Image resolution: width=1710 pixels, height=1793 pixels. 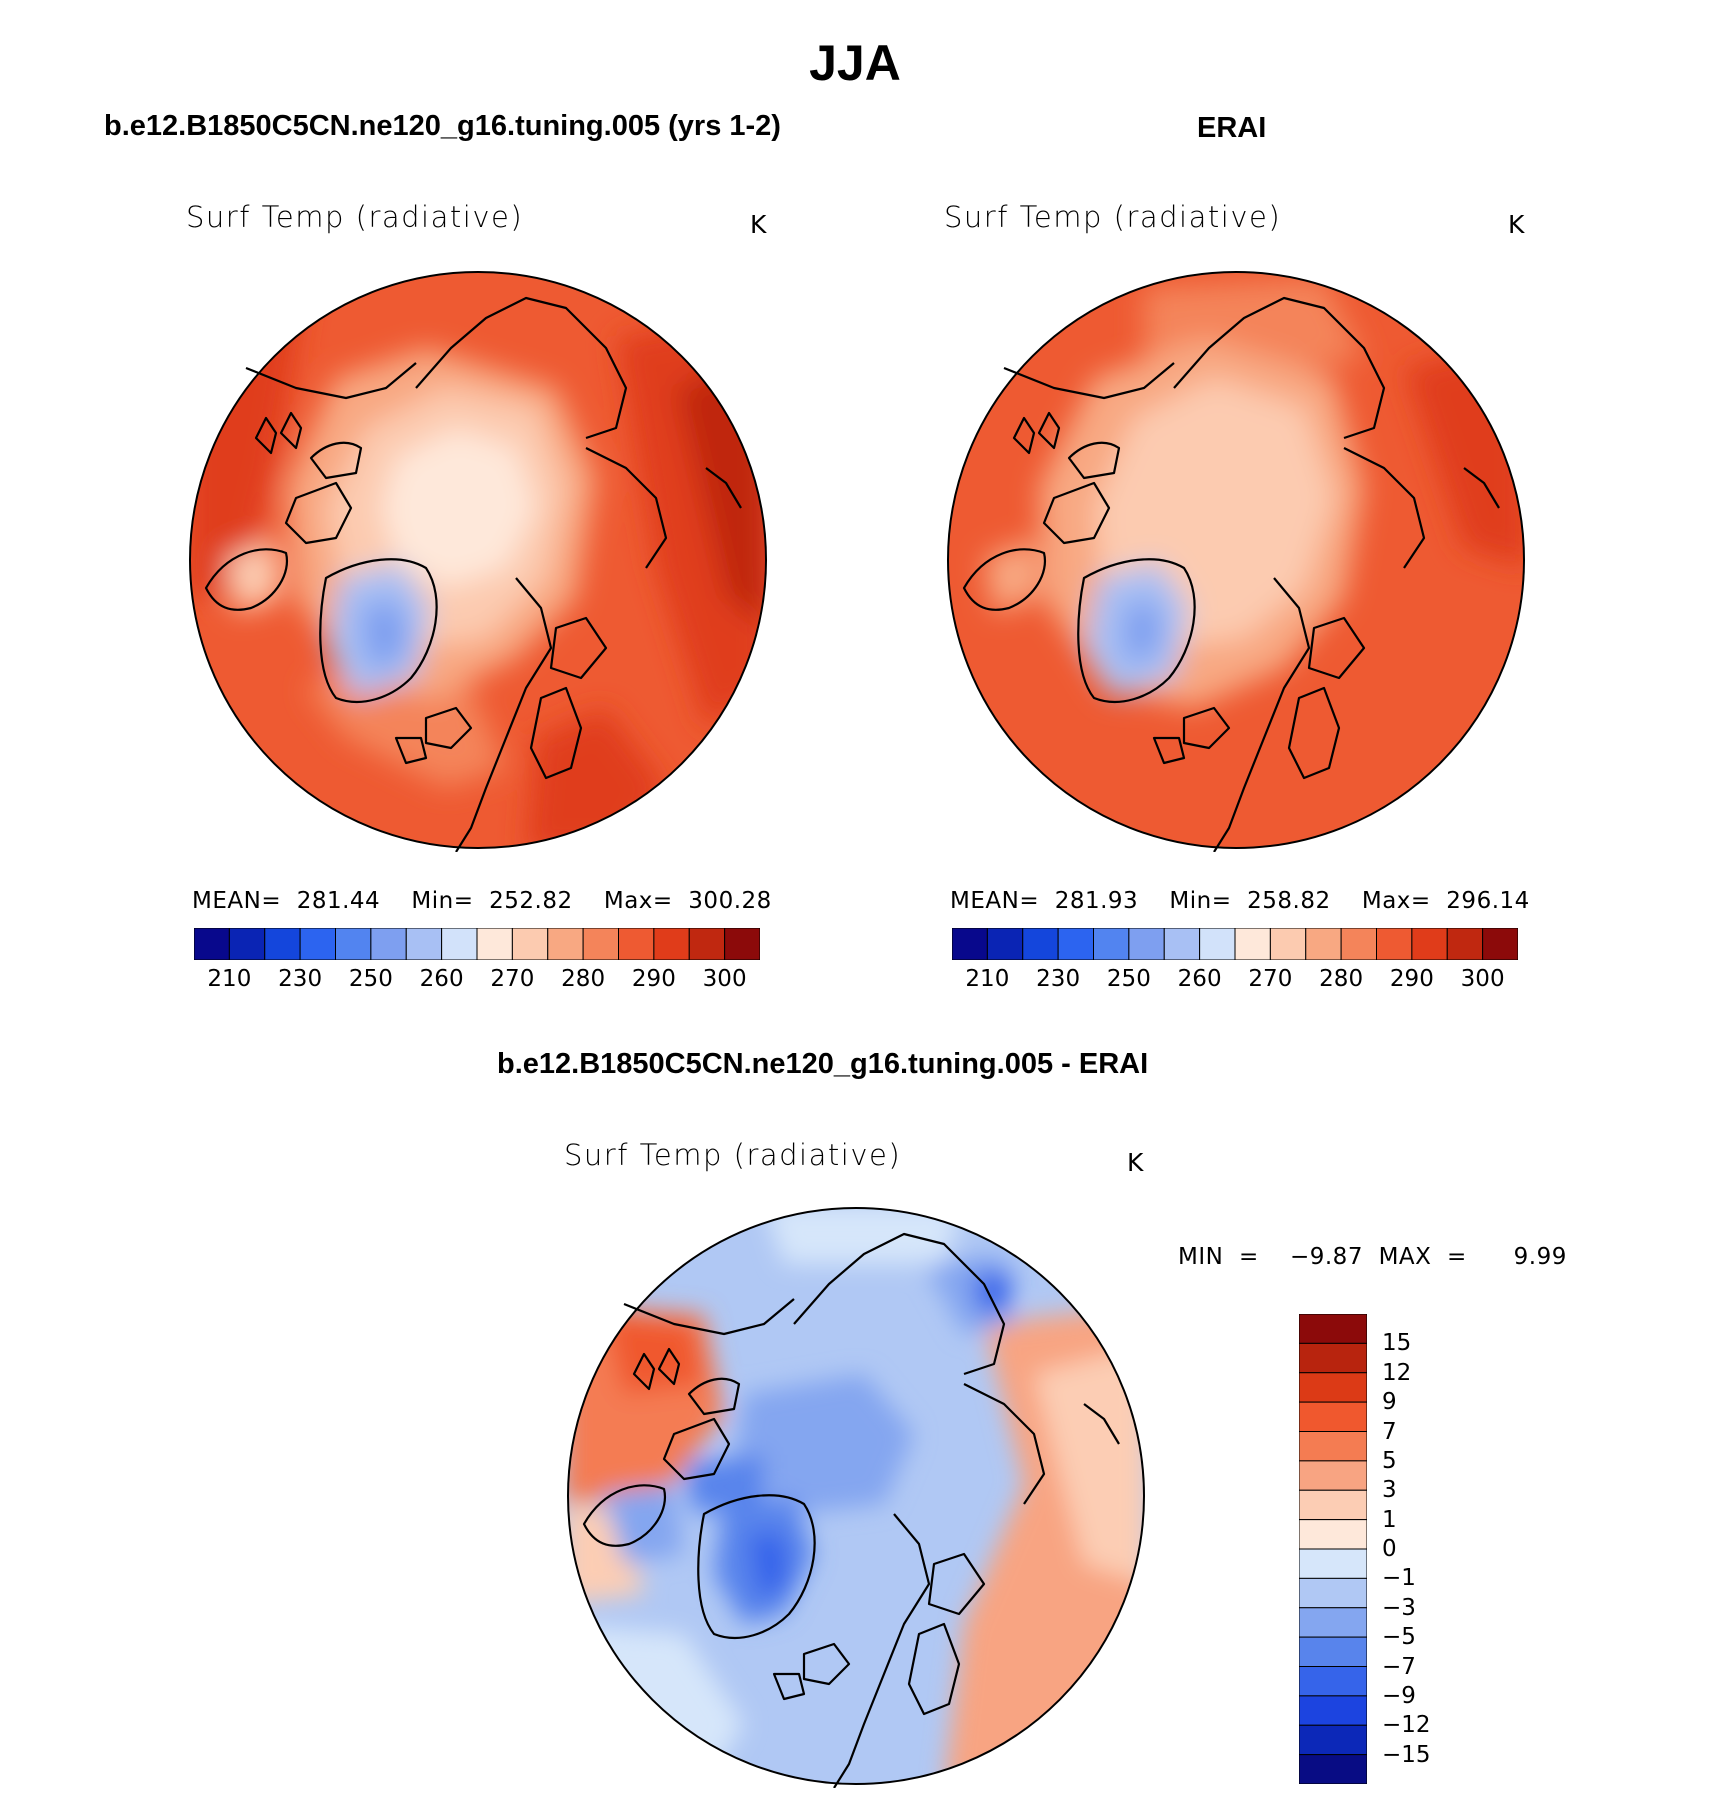 I want to click on panel-3-colorbar, so click(x=1333, y=1551).